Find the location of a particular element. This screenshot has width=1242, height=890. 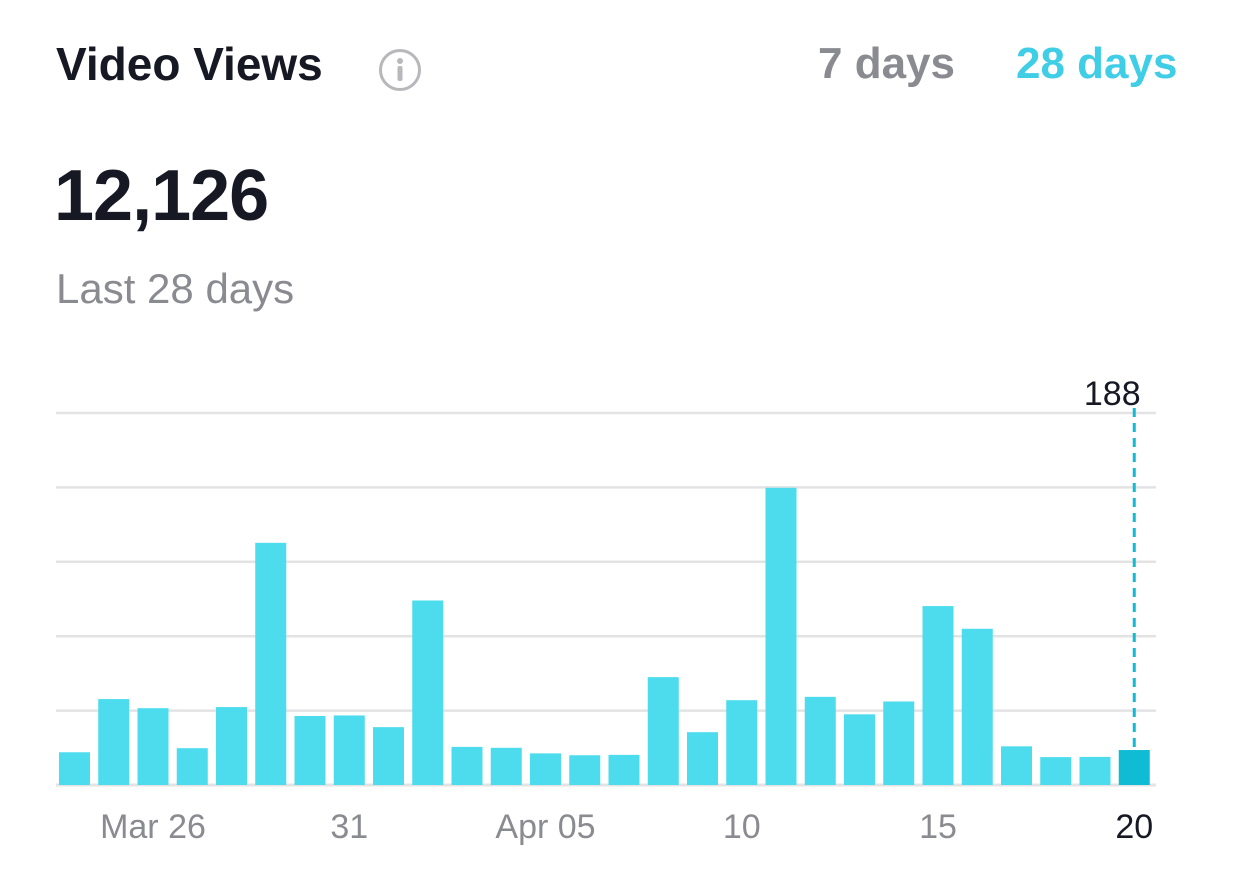

tab-28-days: 28 days is located at coordinates (1097, 63).